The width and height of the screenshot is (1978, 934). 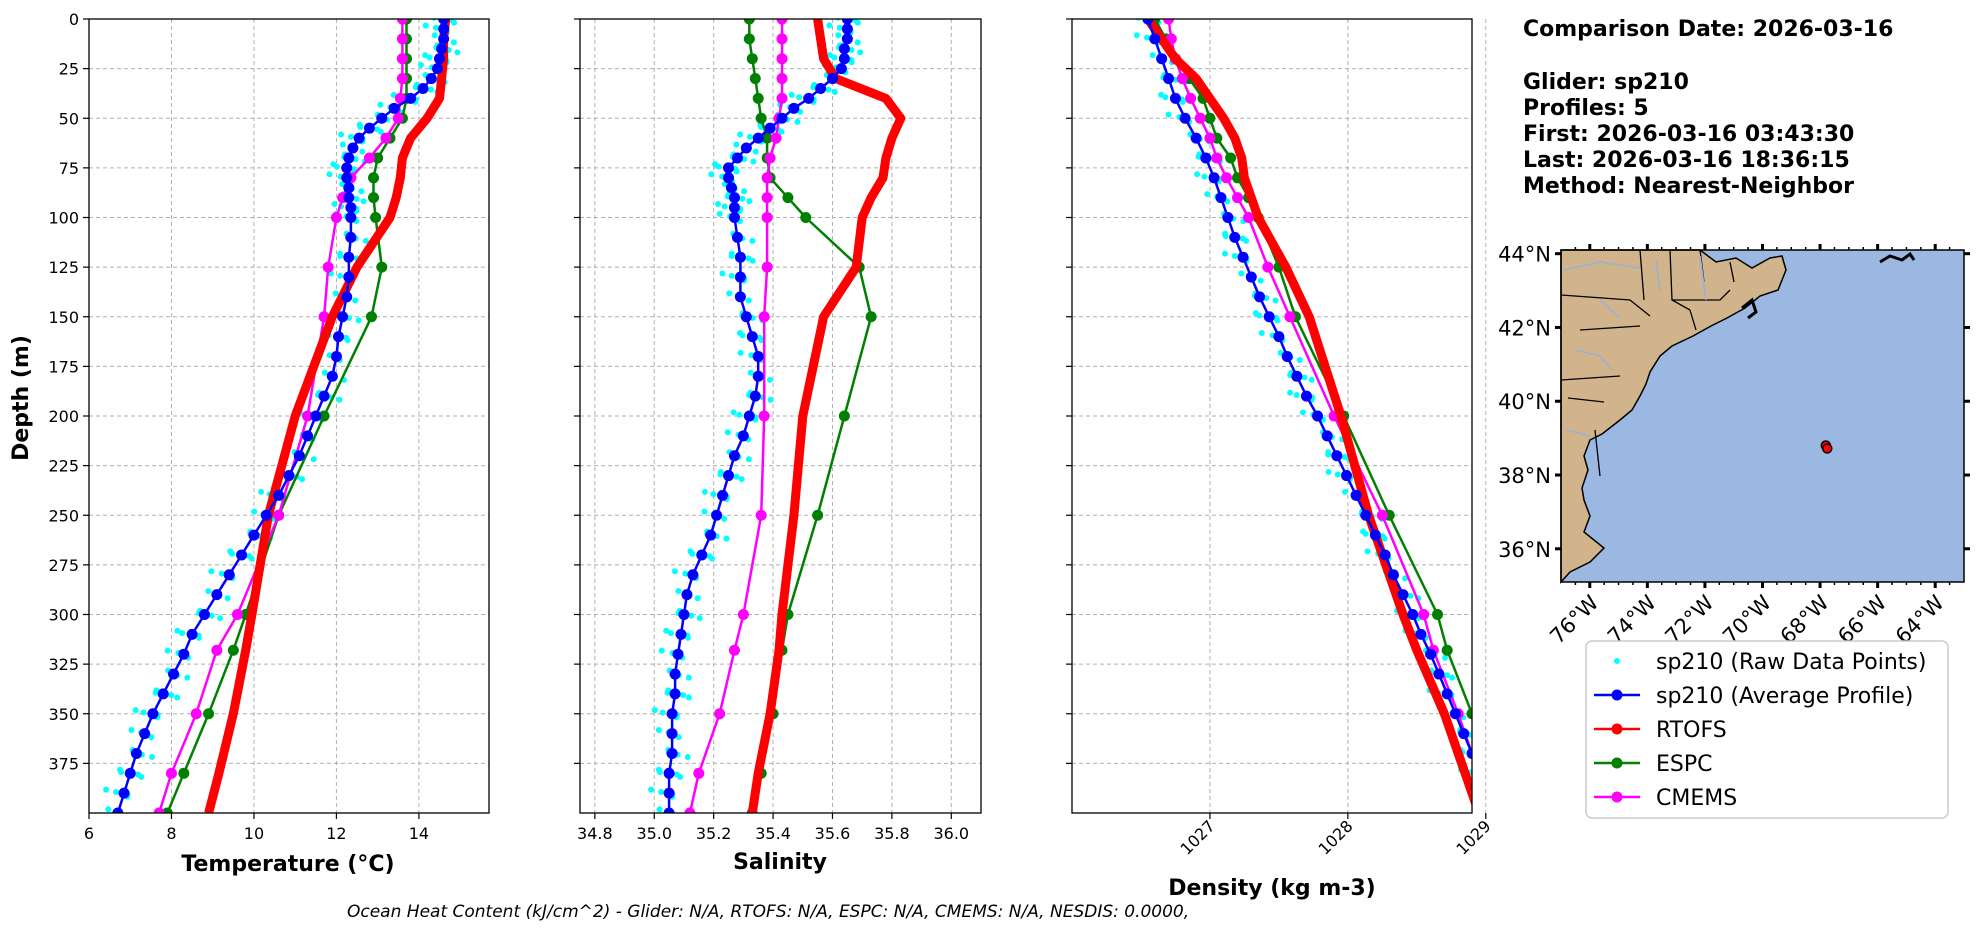 I want to click on legend-marker-espc, so click(x=1617, y=763).